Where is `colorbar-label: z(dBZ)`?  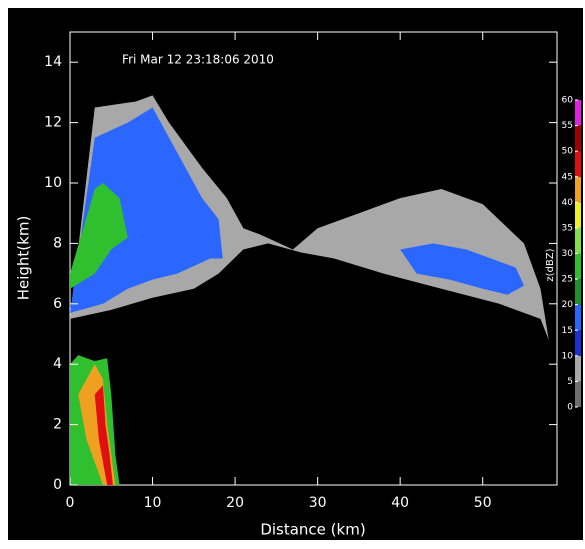 colorbar-label: z(dBZ) is located at coordinates (550, 264).